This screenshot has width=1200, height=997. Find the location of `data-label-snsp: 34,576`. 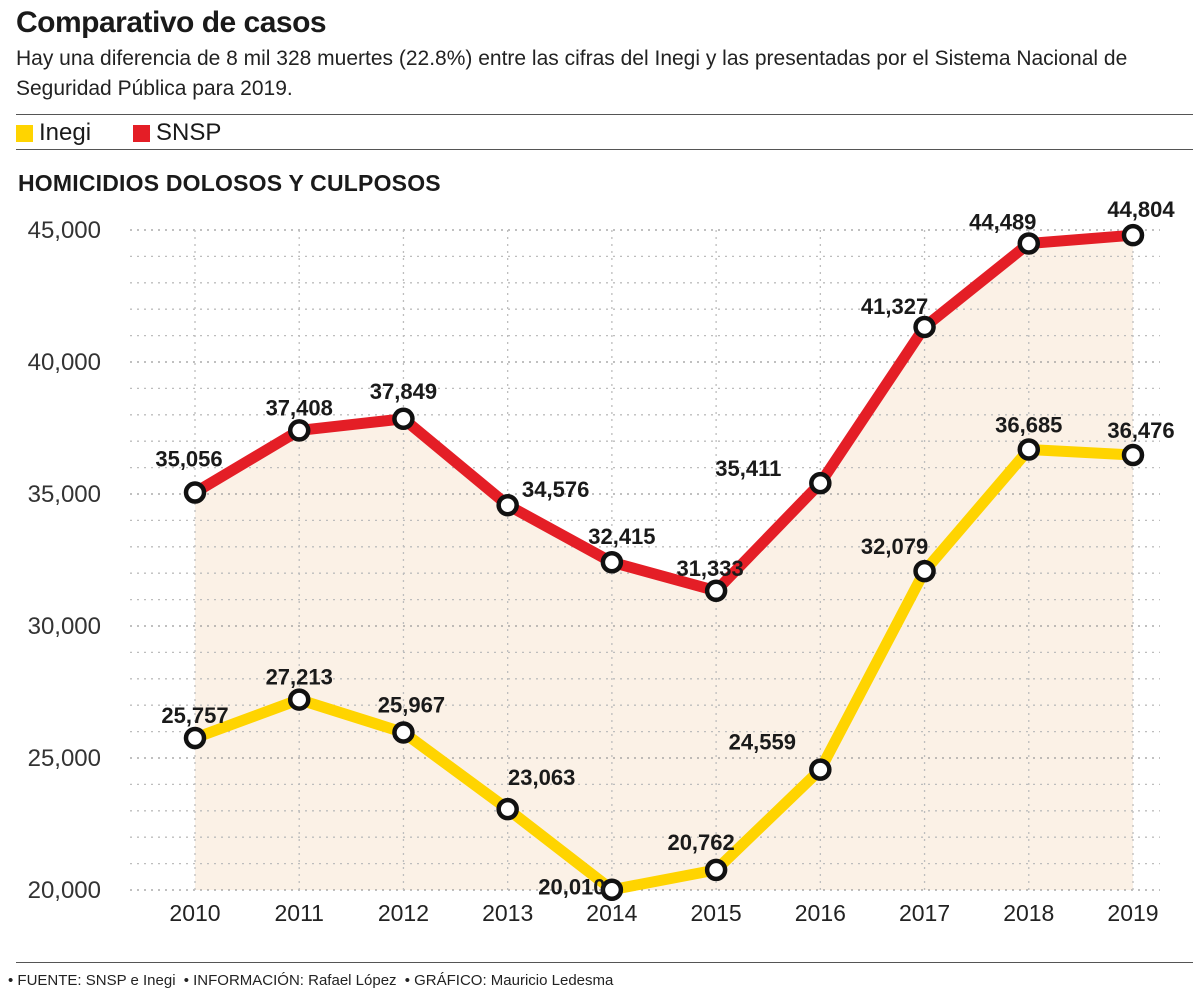

data-label-snsp: 34,576 is located at coordinates (555, 489).